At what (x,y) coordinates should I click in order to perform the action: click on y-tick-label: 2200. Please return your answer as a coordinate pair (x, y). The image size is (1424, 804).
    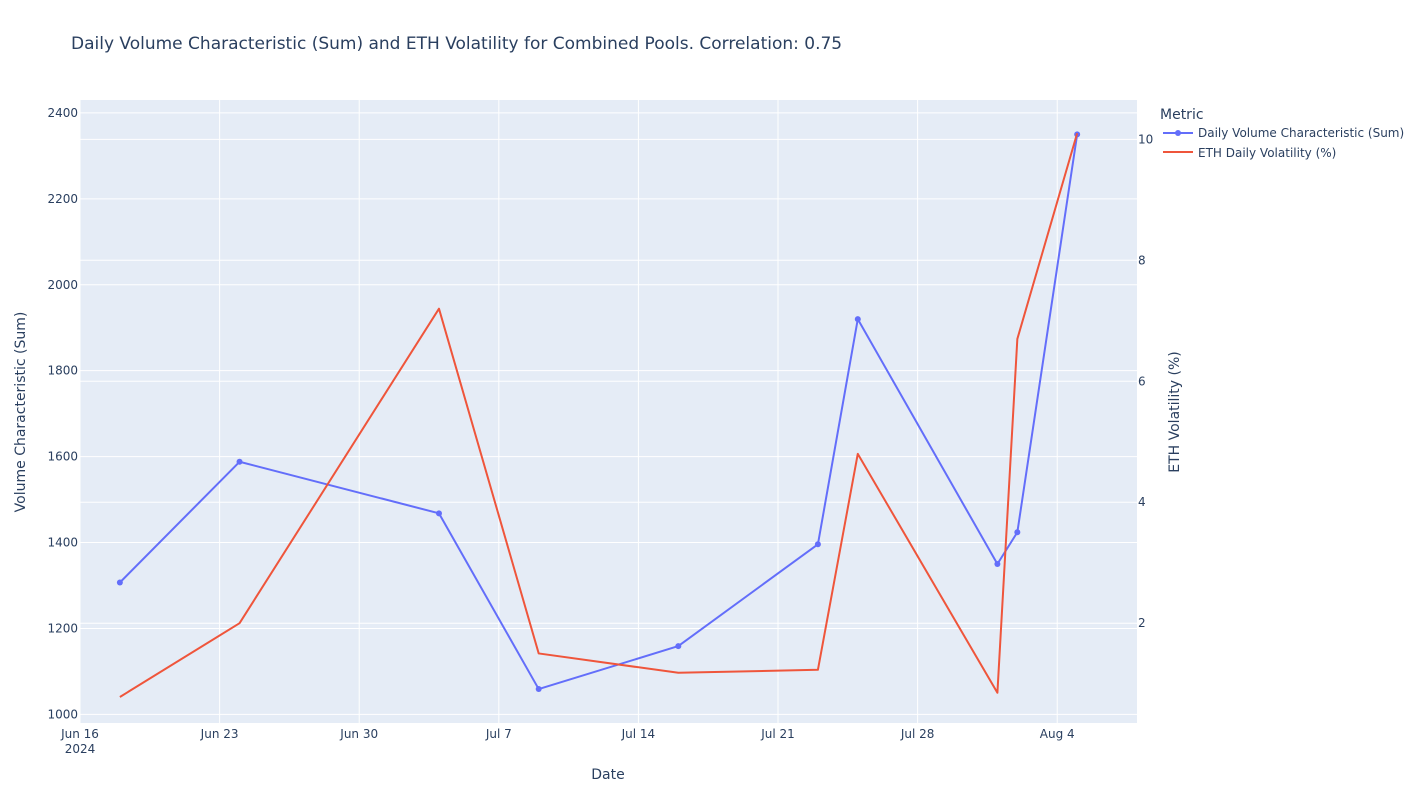
    Looking at the image, I should click on (62, 199).